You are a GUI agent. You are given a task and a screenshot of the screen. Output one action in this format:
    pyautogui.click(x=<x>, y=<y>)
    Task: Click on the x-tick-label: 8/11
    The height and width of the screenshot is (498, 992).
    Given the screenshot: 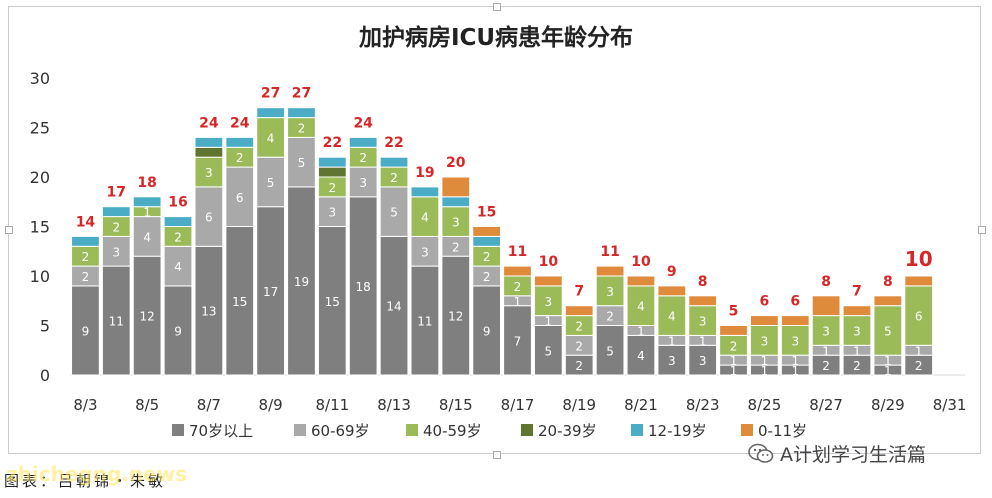 What is the action you would take?
    pyautogui.click(x=332, y=405)
    